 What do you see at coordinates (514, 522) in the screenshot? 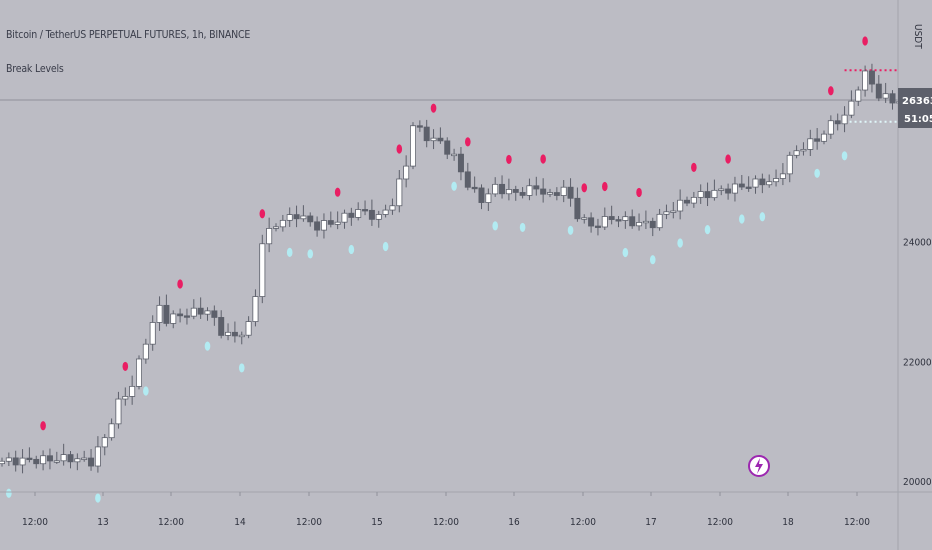
I see `x-tick-label: 16` at bounding box center [514, 522].